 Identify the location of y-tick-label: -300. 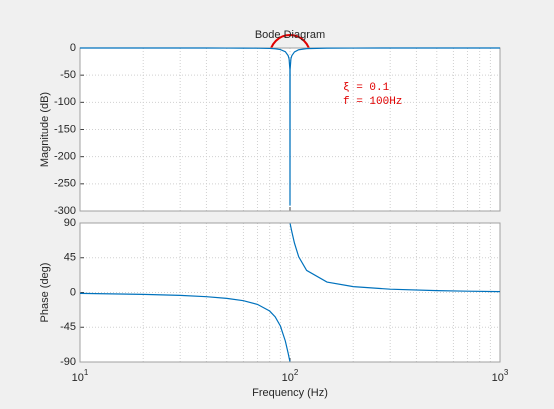
(65, 211).